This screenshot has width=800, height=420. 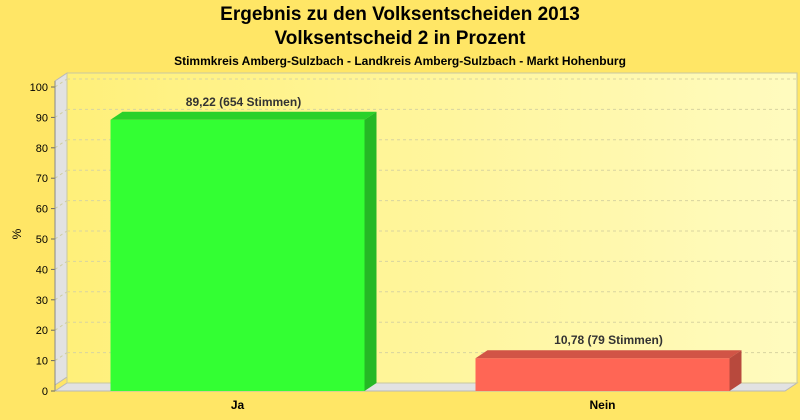 I want to click on y-tick-label: 0, so click(x=45, y=392).